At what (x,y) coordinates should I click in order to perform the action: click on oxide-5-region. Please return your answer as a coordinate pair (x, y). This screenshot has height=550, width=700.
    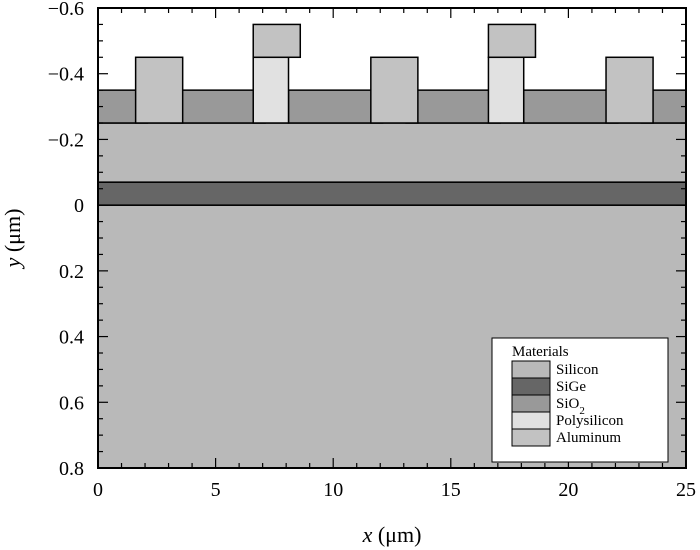
    Looking at the image, I should click on (570, 106).